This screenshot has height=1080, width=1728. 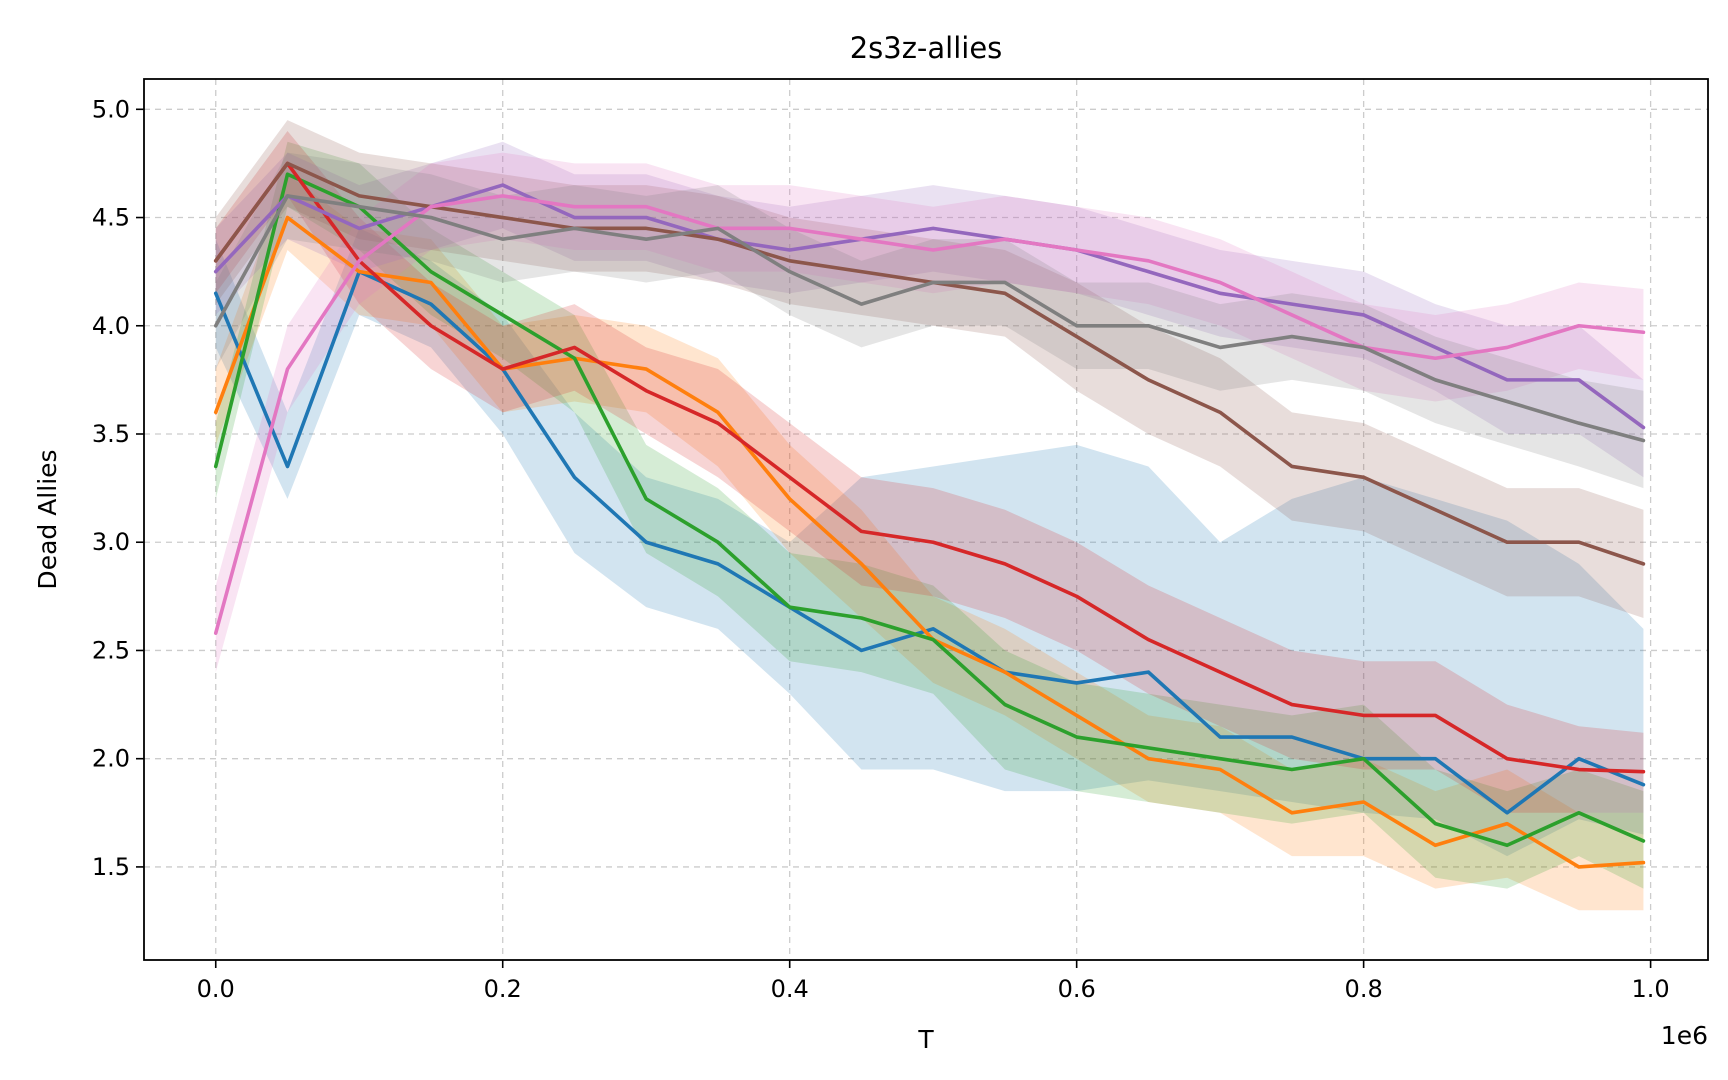 I want to click on x-tick-label: 0.0, so click(x=216, y=989).